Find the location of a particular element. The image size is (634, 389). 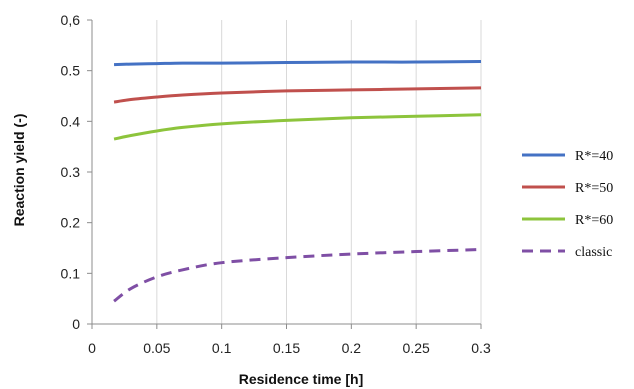

y-tick-label: 0.1 is located at coordinates (71, 273).